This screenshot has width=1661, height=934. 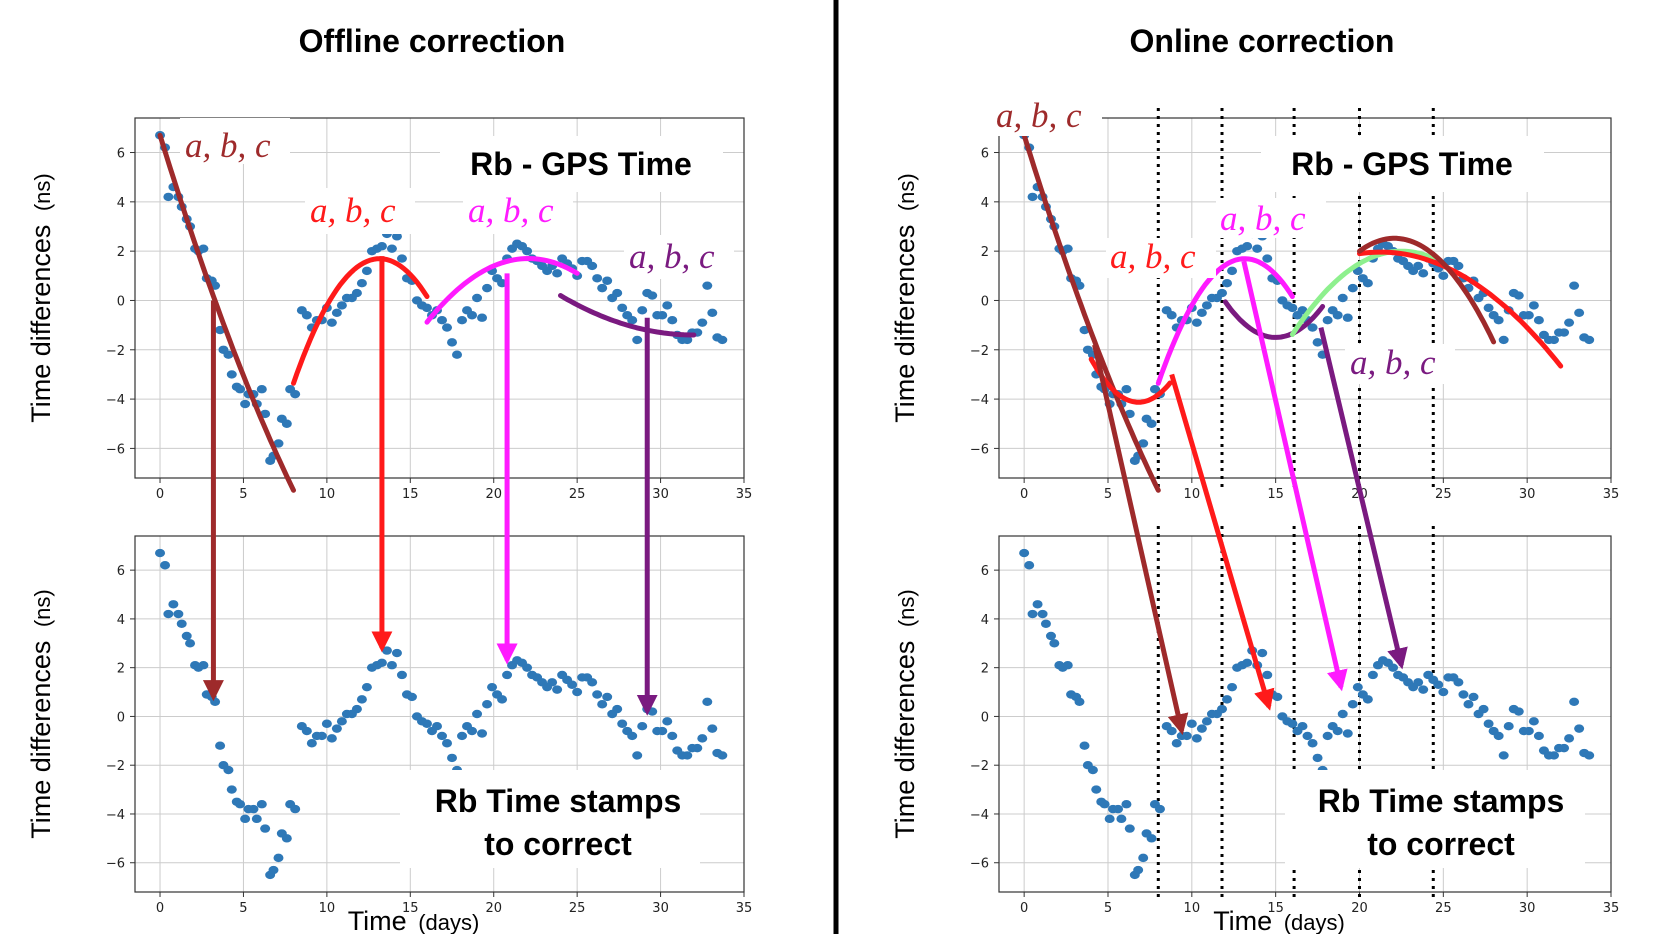 I want to click on param-bg-left-red, so click(x=360, y=211).